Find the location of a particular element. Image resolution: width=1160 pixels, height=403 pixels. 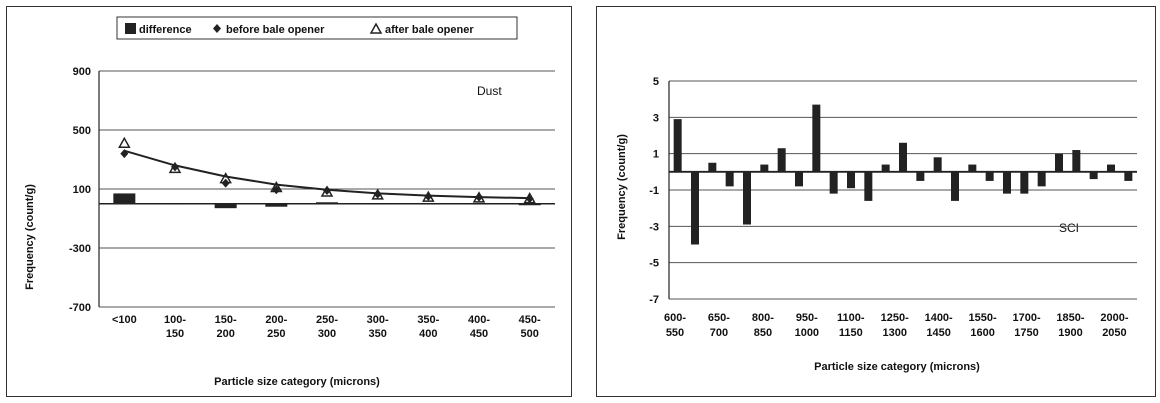

x-tick-label: 1900 is located at coordinates (1070, 333).